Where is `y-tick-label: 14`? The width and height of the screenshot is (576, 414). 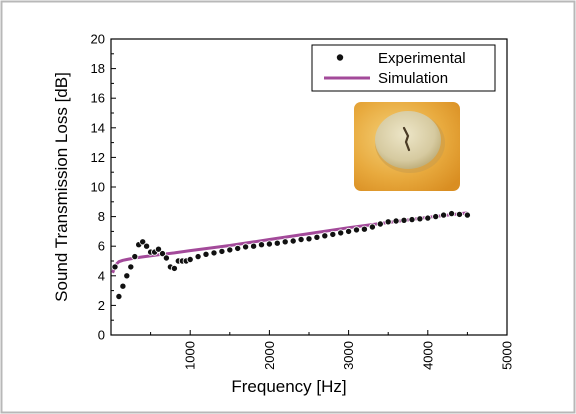
y-tick-label: 14 is located at coordinates (98, 127).